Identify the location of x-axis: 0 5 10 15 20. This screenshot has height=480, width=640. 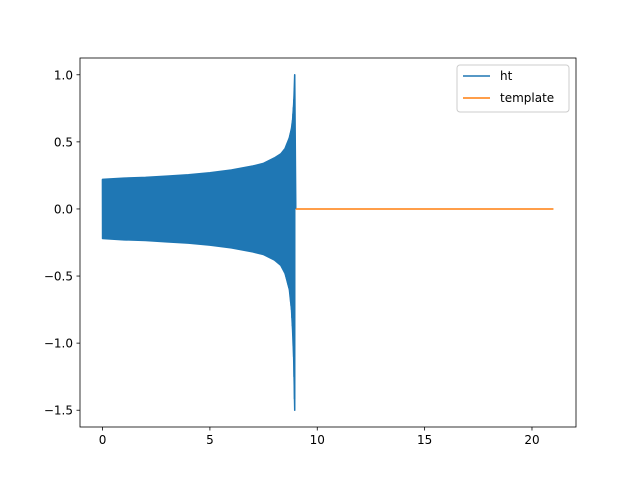
(319, 437).